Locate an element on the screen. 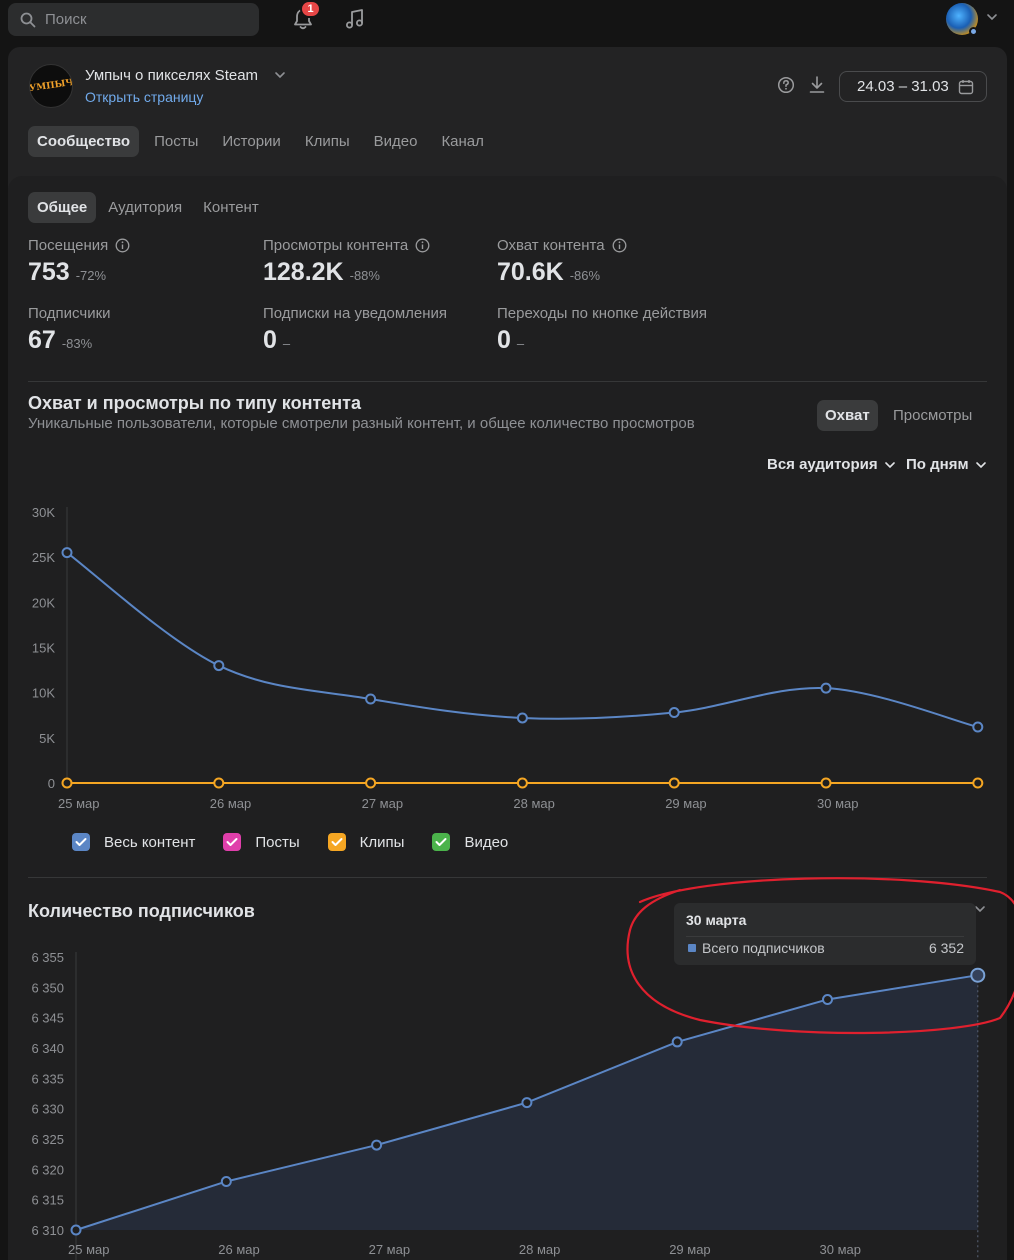 The width and height of the screenshot is (1014, 1260). search-box is located at coordinates (133, 19).